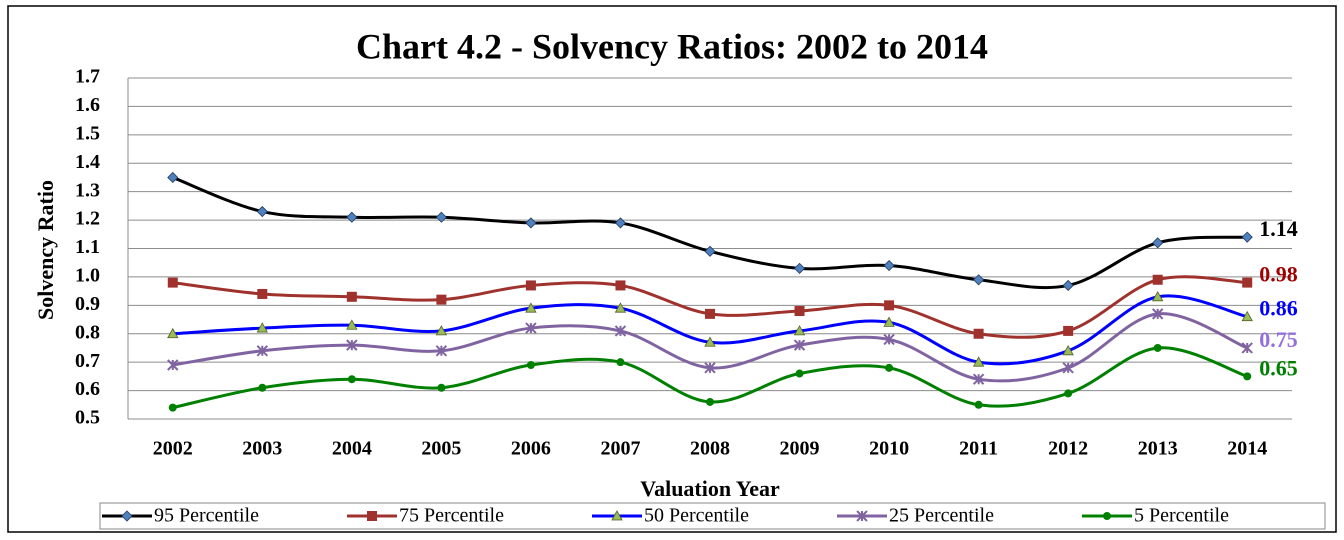 This screenshot has height=540, width=1344. Describe the element at coordinates (352, 449) in the screenshot. I see `x-tick-label: 2004` at that location.